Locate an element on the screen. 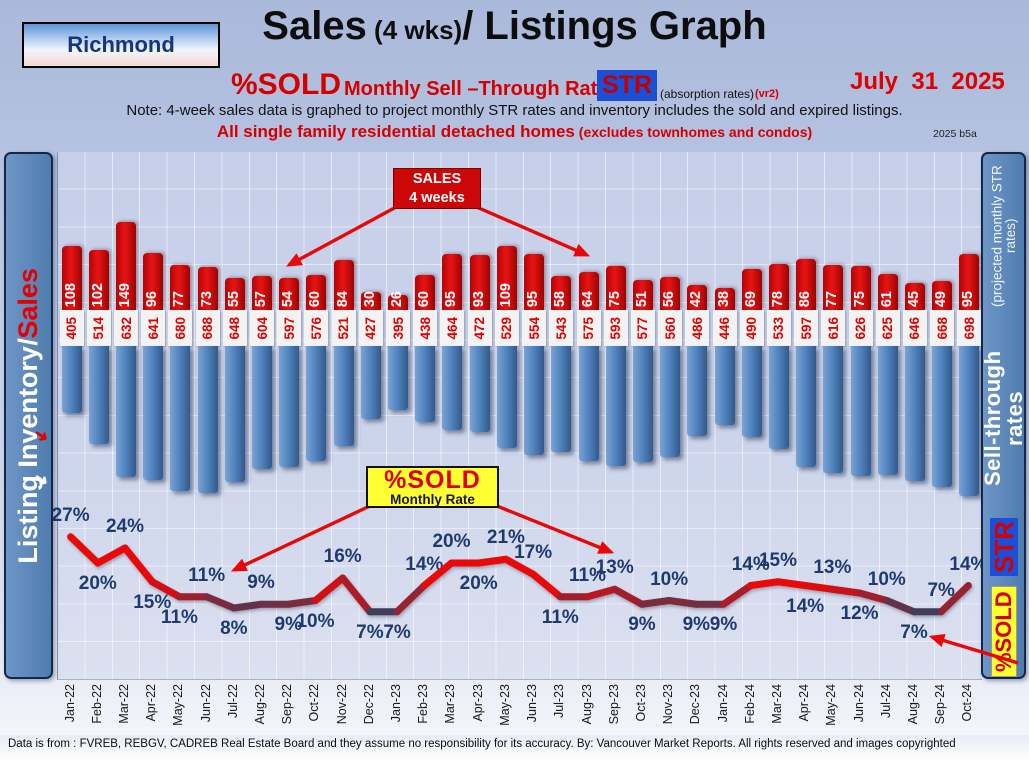 The width and height of the screenshot is (1029, 779). sales-bar: 26 is located at coordinates (398, 300).